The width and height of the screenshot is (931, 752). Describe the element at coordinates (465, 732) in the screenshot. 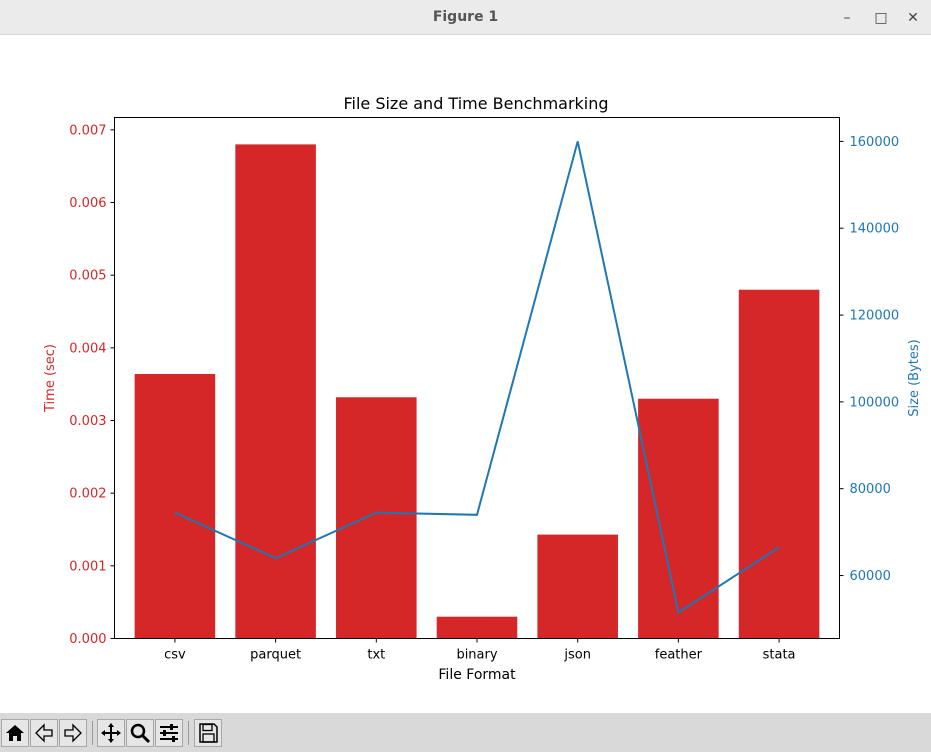

I see `navigation-toolbar` at that location.